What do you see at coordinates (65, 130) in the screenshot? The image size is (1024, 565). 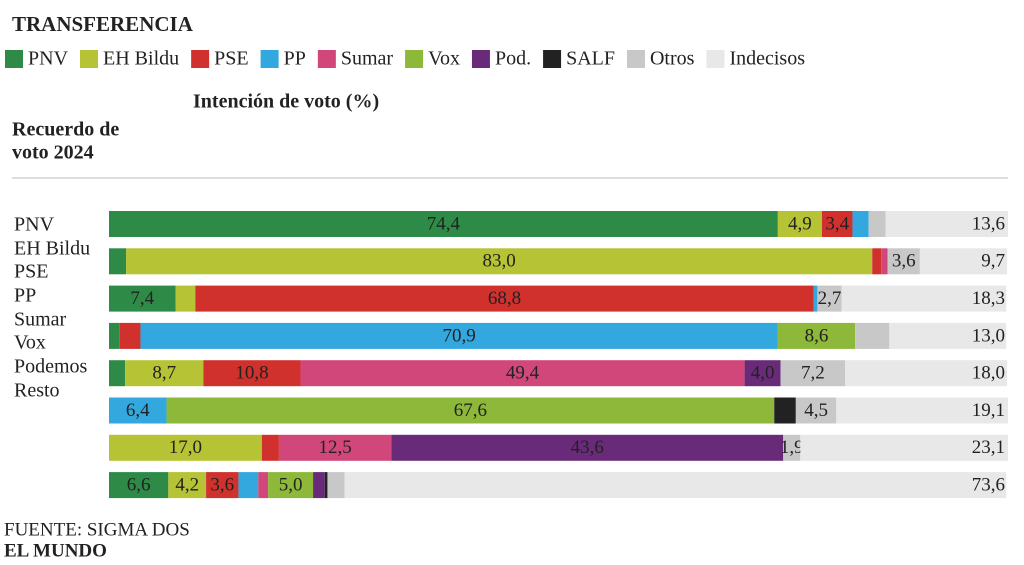 I see `y-axis-title: Recuerdo de` at bounding box center [65, 130].